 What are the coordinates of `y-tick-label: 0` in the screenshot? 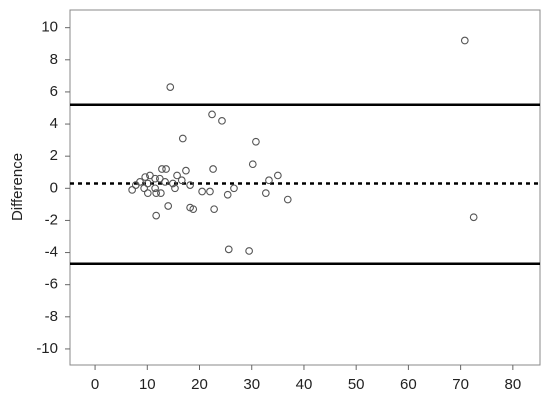 It's located at (54, 187).